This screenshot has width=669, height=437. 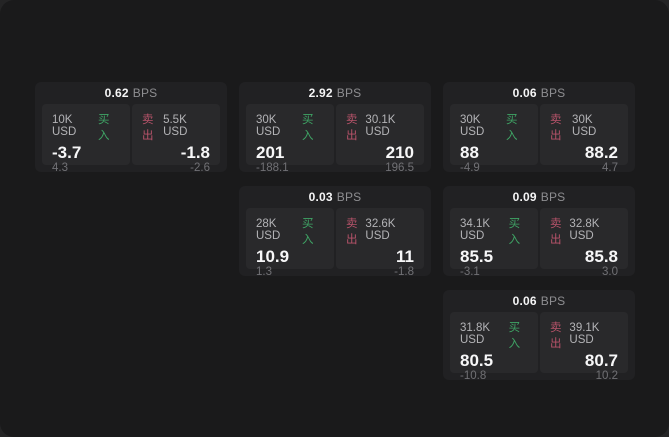 What do you see at coordinates (270, 152) in the screenshot?
I see `buy-price: 201` at bounding box center [270, 152].